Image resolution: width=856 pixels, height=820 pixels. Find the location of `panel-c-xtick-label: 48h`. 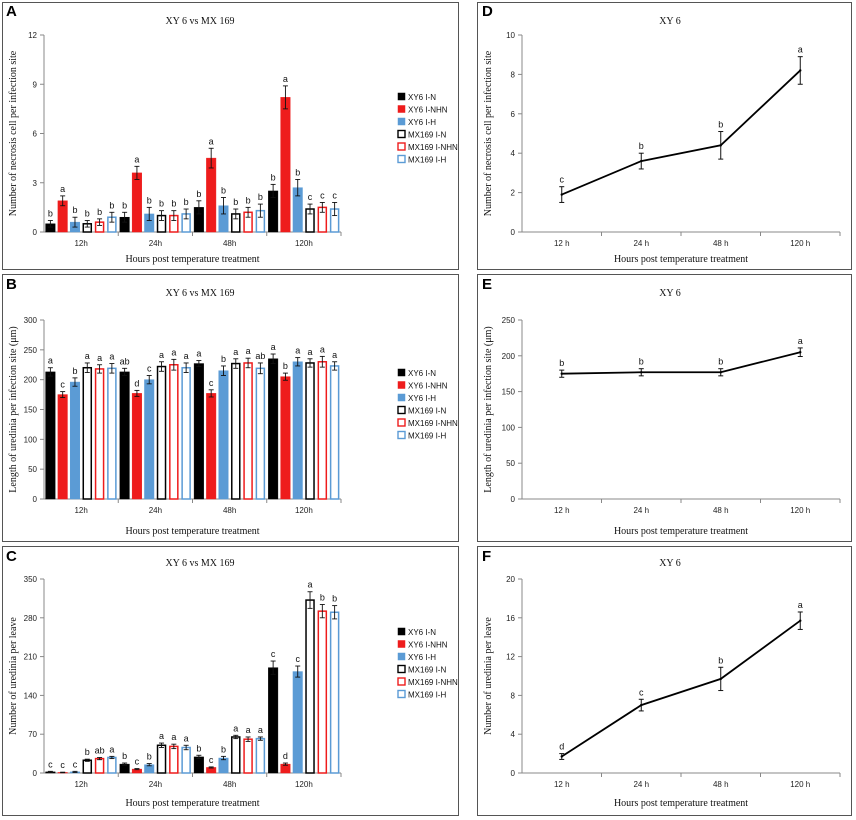

panel-c-xtick-label: 48h is located at coordinates (229, 784).